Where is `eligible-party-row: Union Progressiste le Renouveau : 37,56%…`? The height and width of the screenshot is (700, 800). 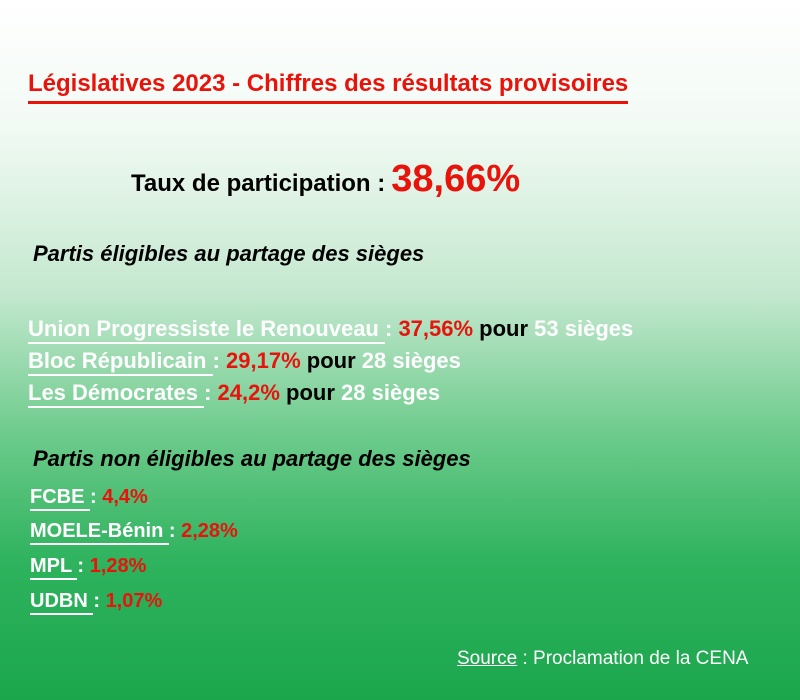
eligible-party-row: Union Progressiste le Renouveau : 37,56%… is located at coordinates (331, 330).